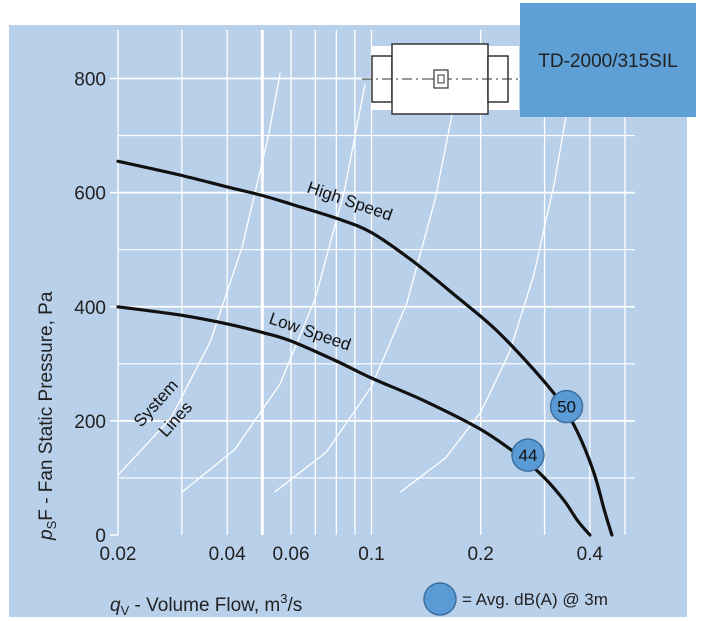 This screenshot has width=704, height=621. What do you see at coordinates (51, 524) in the screenshot?
I see `y-axis-subscript: S` at bounding box center [51, 524].